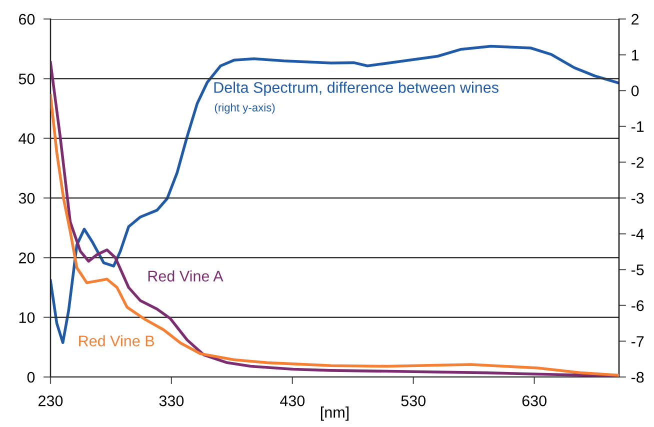  Describe the element at coordinates (637, 306) in the screenshot. I see `y2-tick-label: -6` at that location.